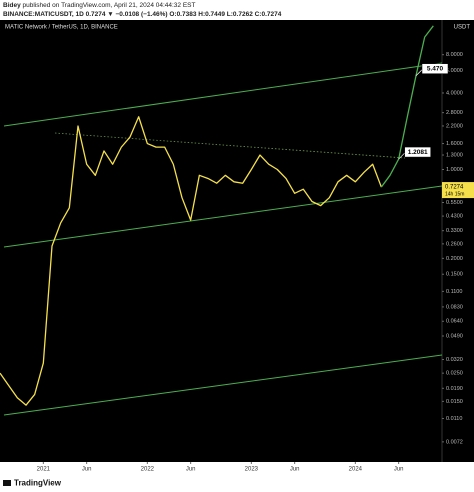 The image size is (474, 492). I want to click on y-tick-label: 0.3300, so click(454, 231).